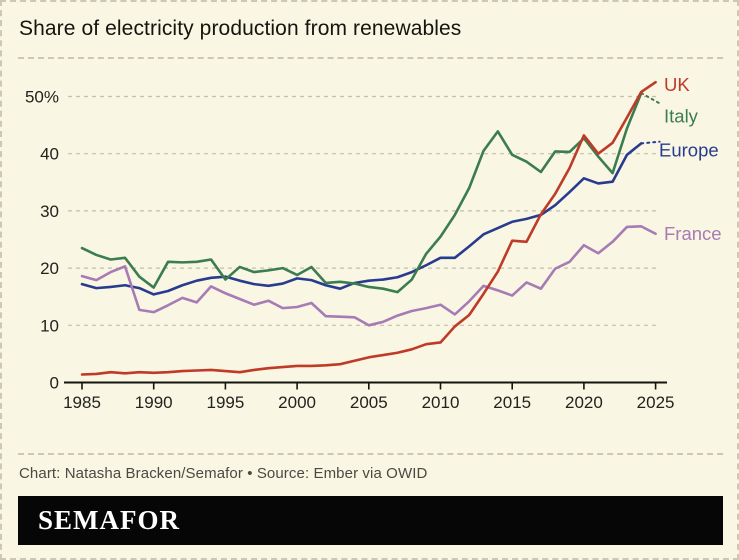 This screenshot has height=560, width=739. What do you see at coordinates (154, 402) in the screenshot?
I see `x-tick-label-1990: 1990` at bounding box center [154, 402].